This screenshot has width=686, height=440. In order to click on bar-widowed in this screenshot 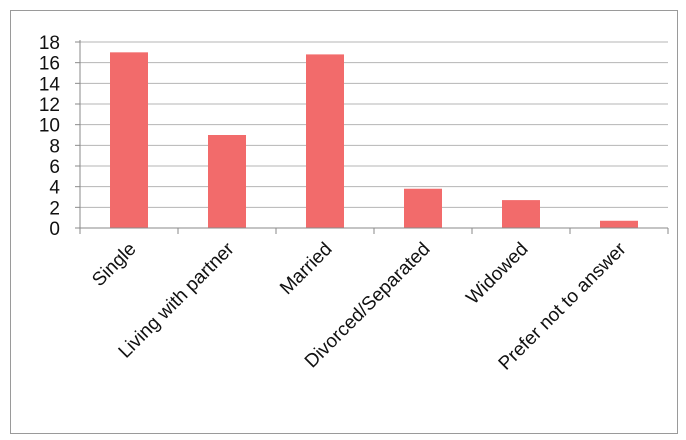, I will do `click(521, 214)`.